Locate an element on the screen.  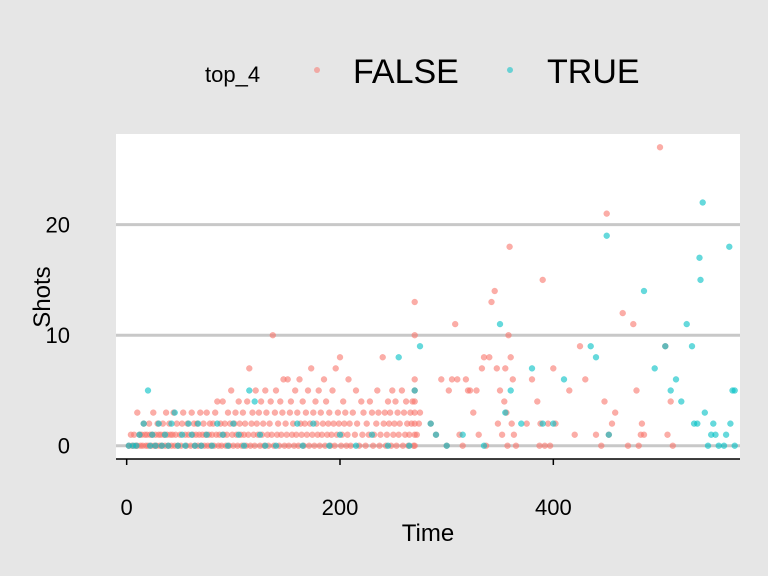
y-tick-label: 10 is located at coordinates (58, 335).